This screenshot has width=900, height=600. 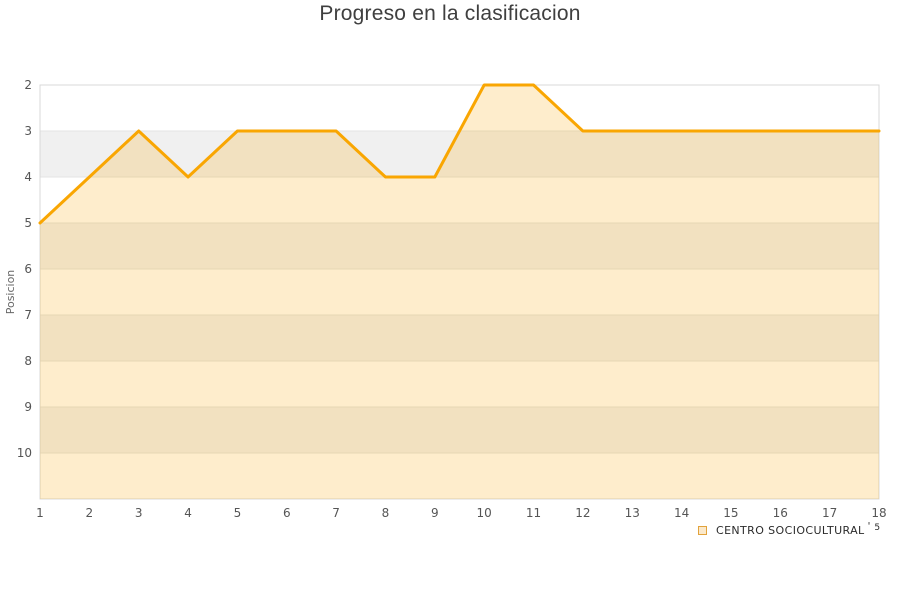 I want to click on x-tick-label: 18, so click(x=878, y=513).